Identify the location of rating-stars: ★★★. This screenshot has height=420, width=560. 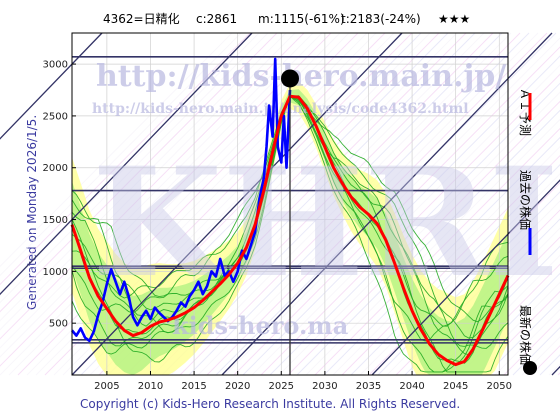
(454, 19).